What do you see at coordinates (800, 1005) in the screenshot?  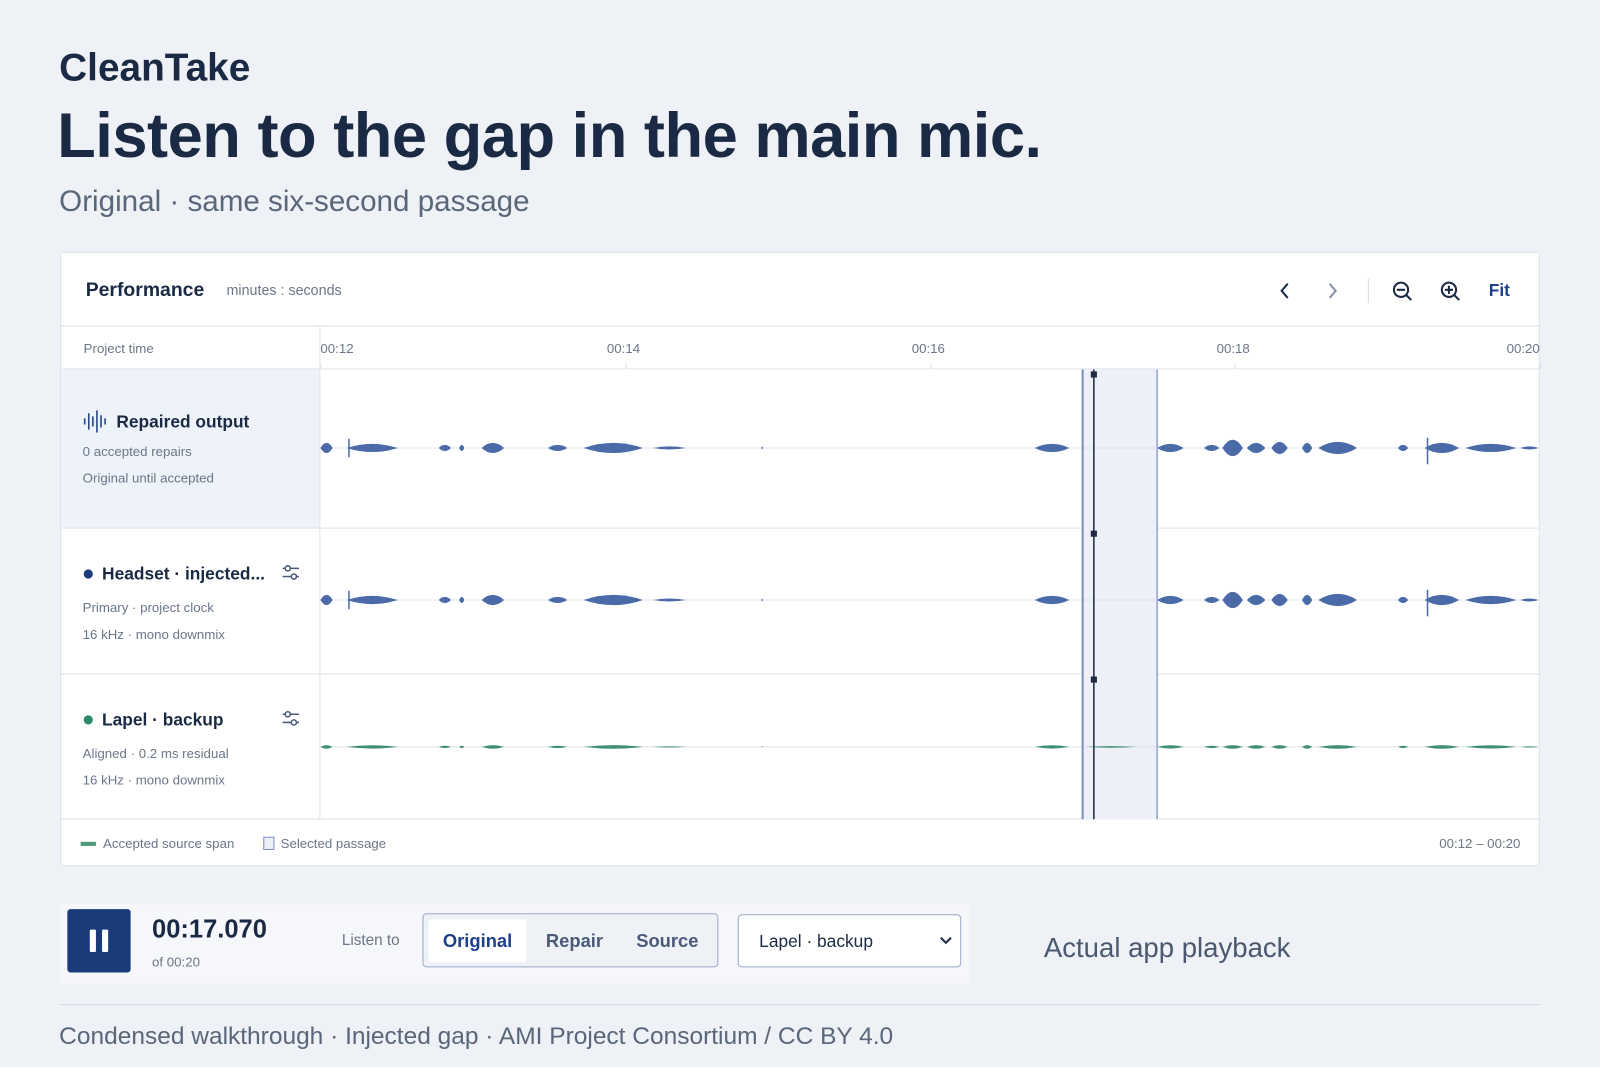 I see `separator` at bounding box center [800, 1005].